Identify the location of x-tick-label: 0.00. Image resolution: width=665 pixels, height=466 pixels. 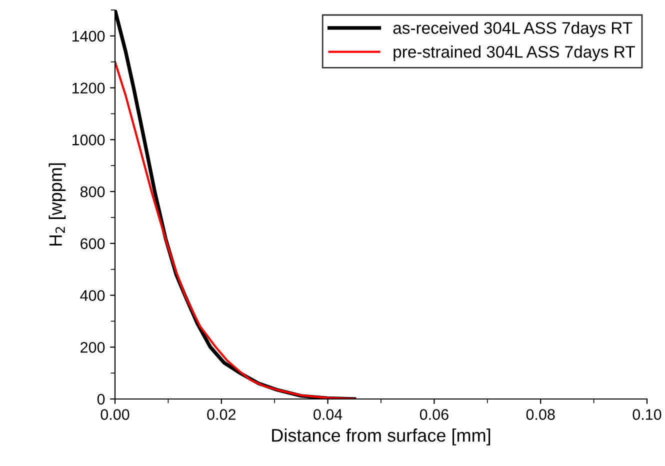
(115, 414).